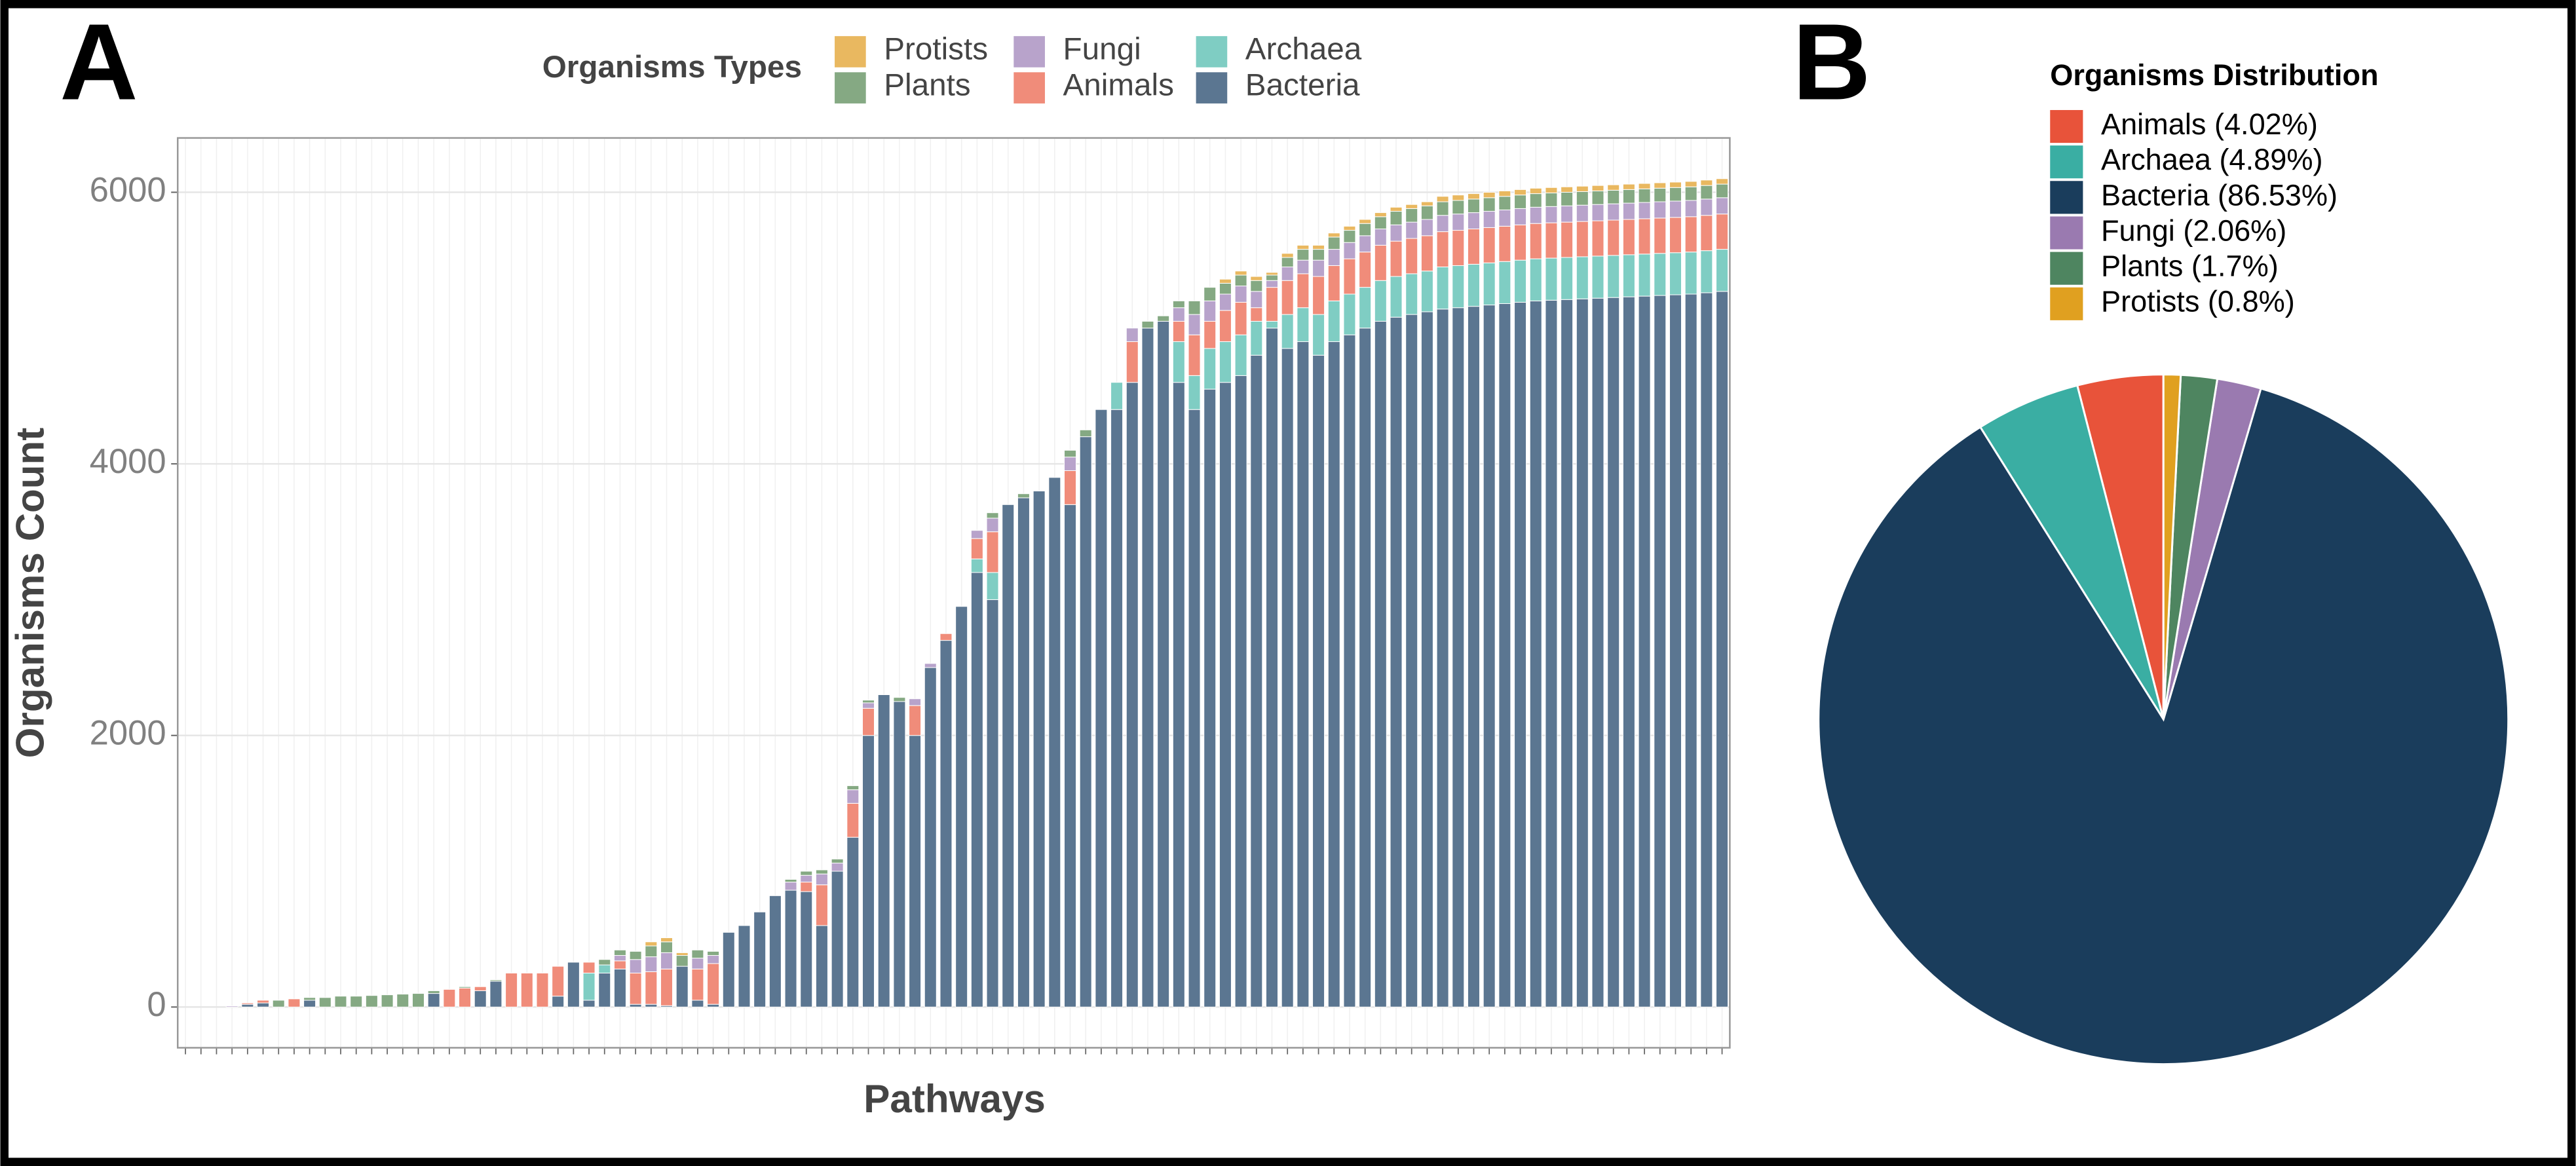 This screenshot has width=2576, height=1166. Describe the element at coordinates (128, 461) in the screenshot. I see `y-tick-label: 4000` at that location.